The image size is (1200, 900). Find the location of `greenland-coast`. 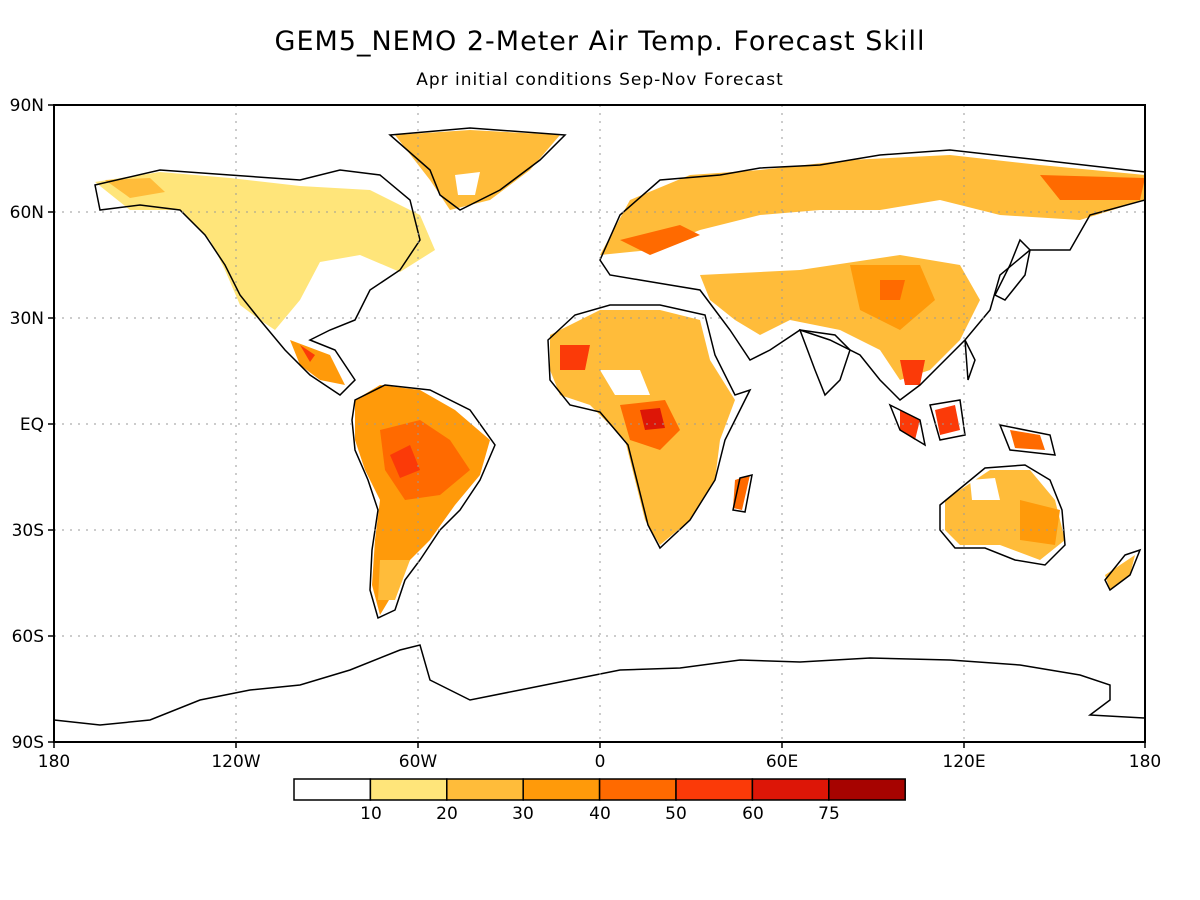

greenland-coast is located at coordinates (477, 169).